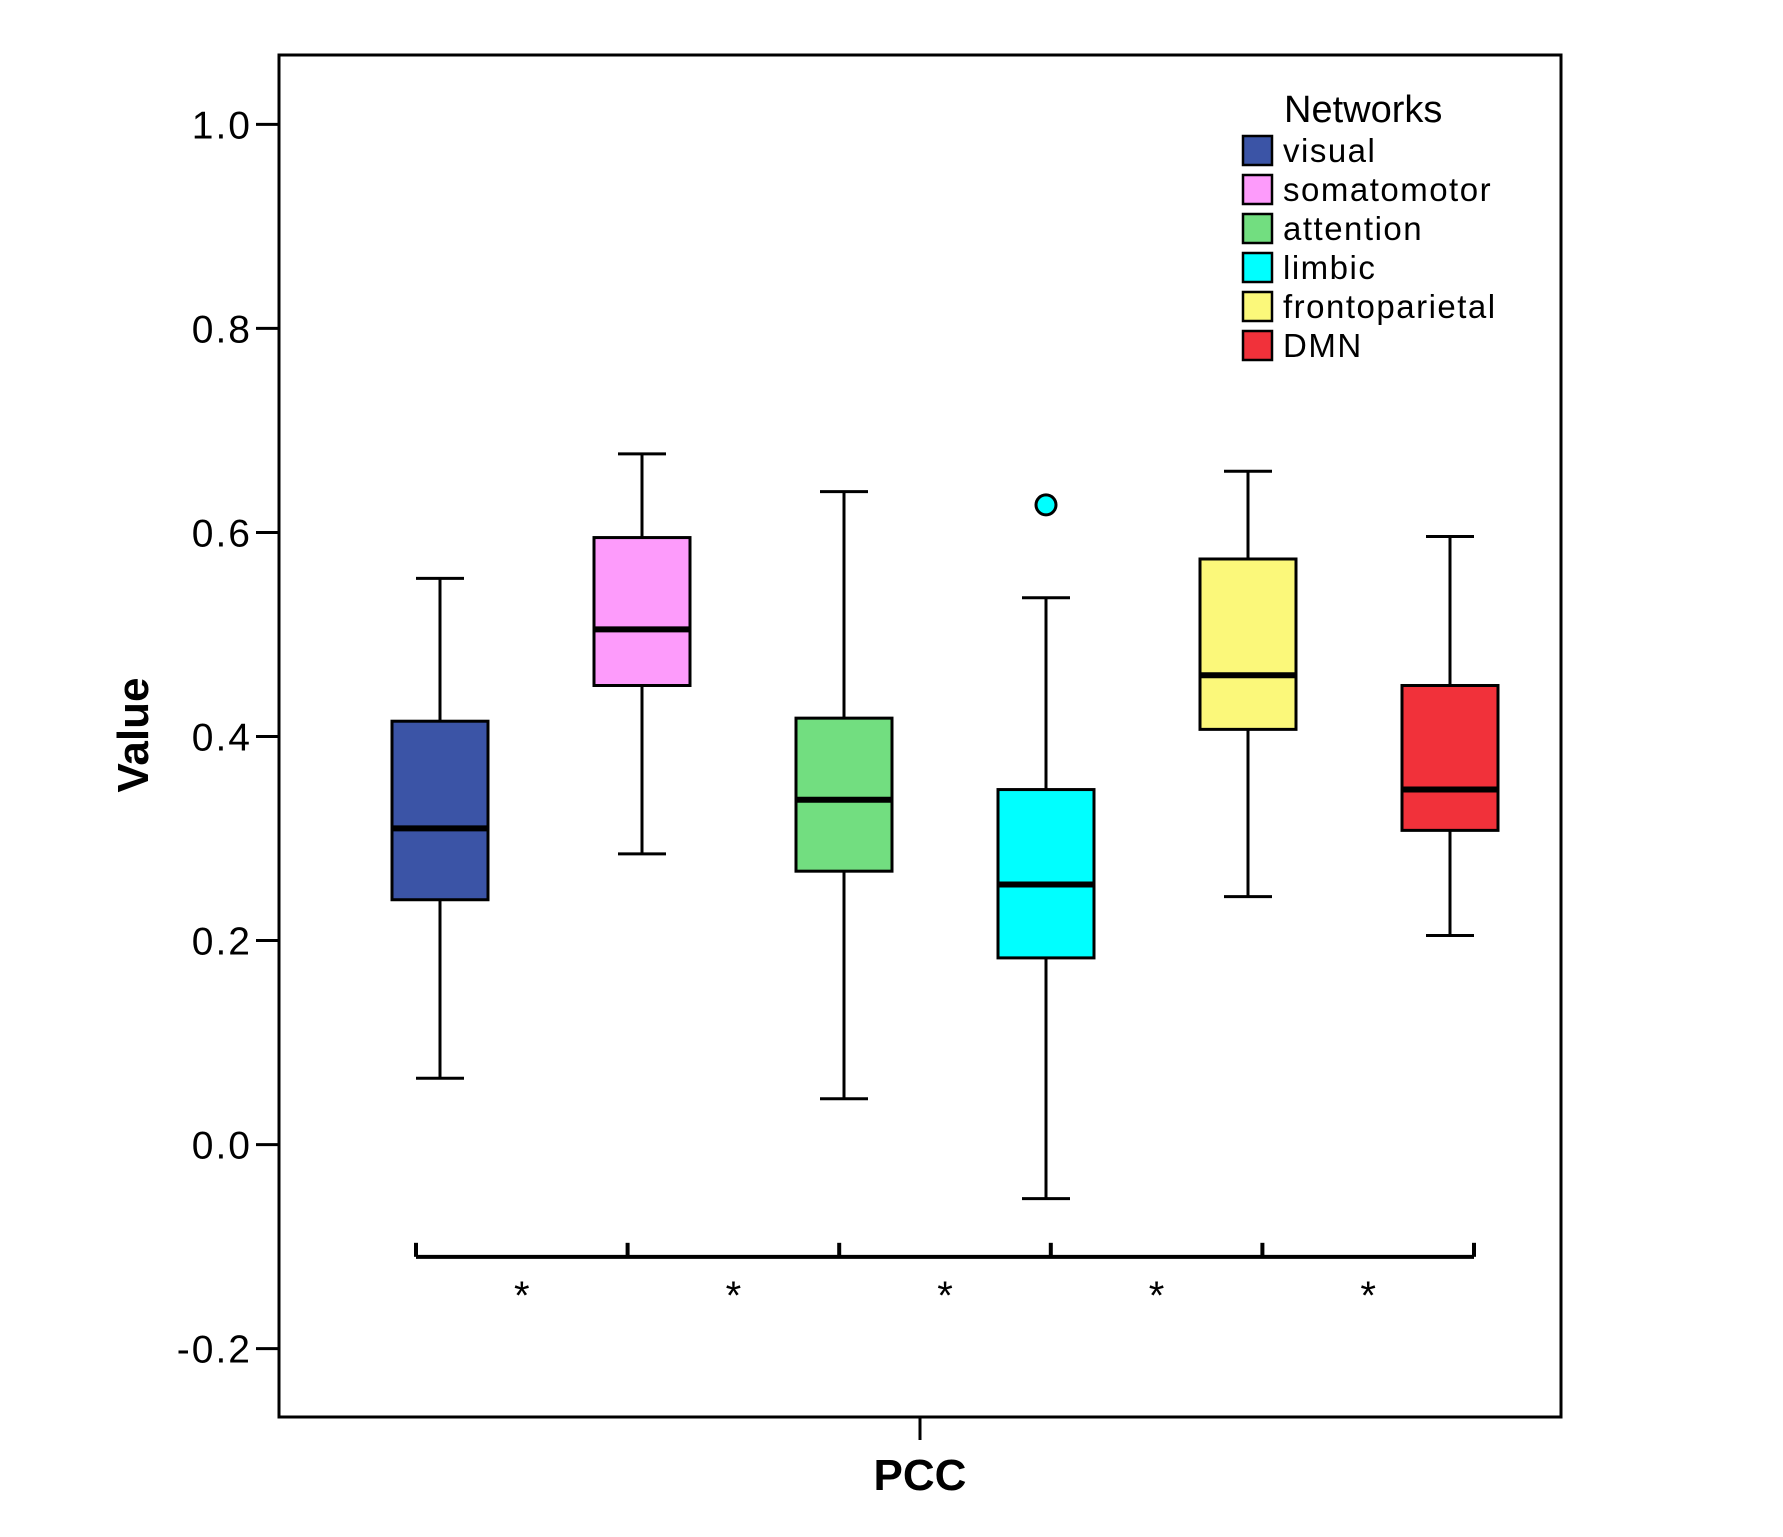 This screenshot has height=1537, width=1783. Describe the element at coordinates (440, 810) in the screenshot. I see `box-visual` at that location.